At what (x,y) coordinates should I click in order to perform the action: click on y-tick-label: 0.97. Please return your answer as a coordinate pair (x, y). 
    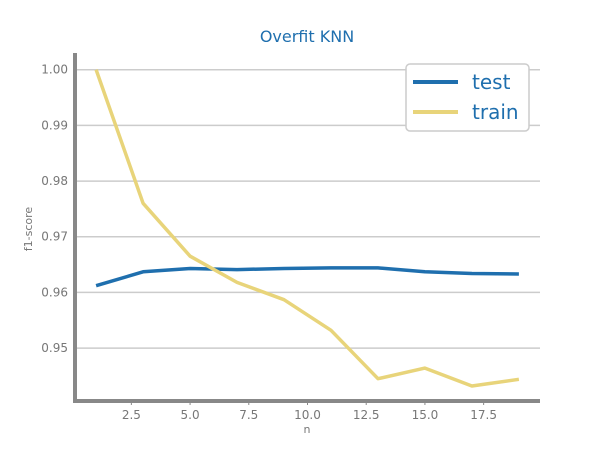
    Looking at the image, I should click on (54, 237).